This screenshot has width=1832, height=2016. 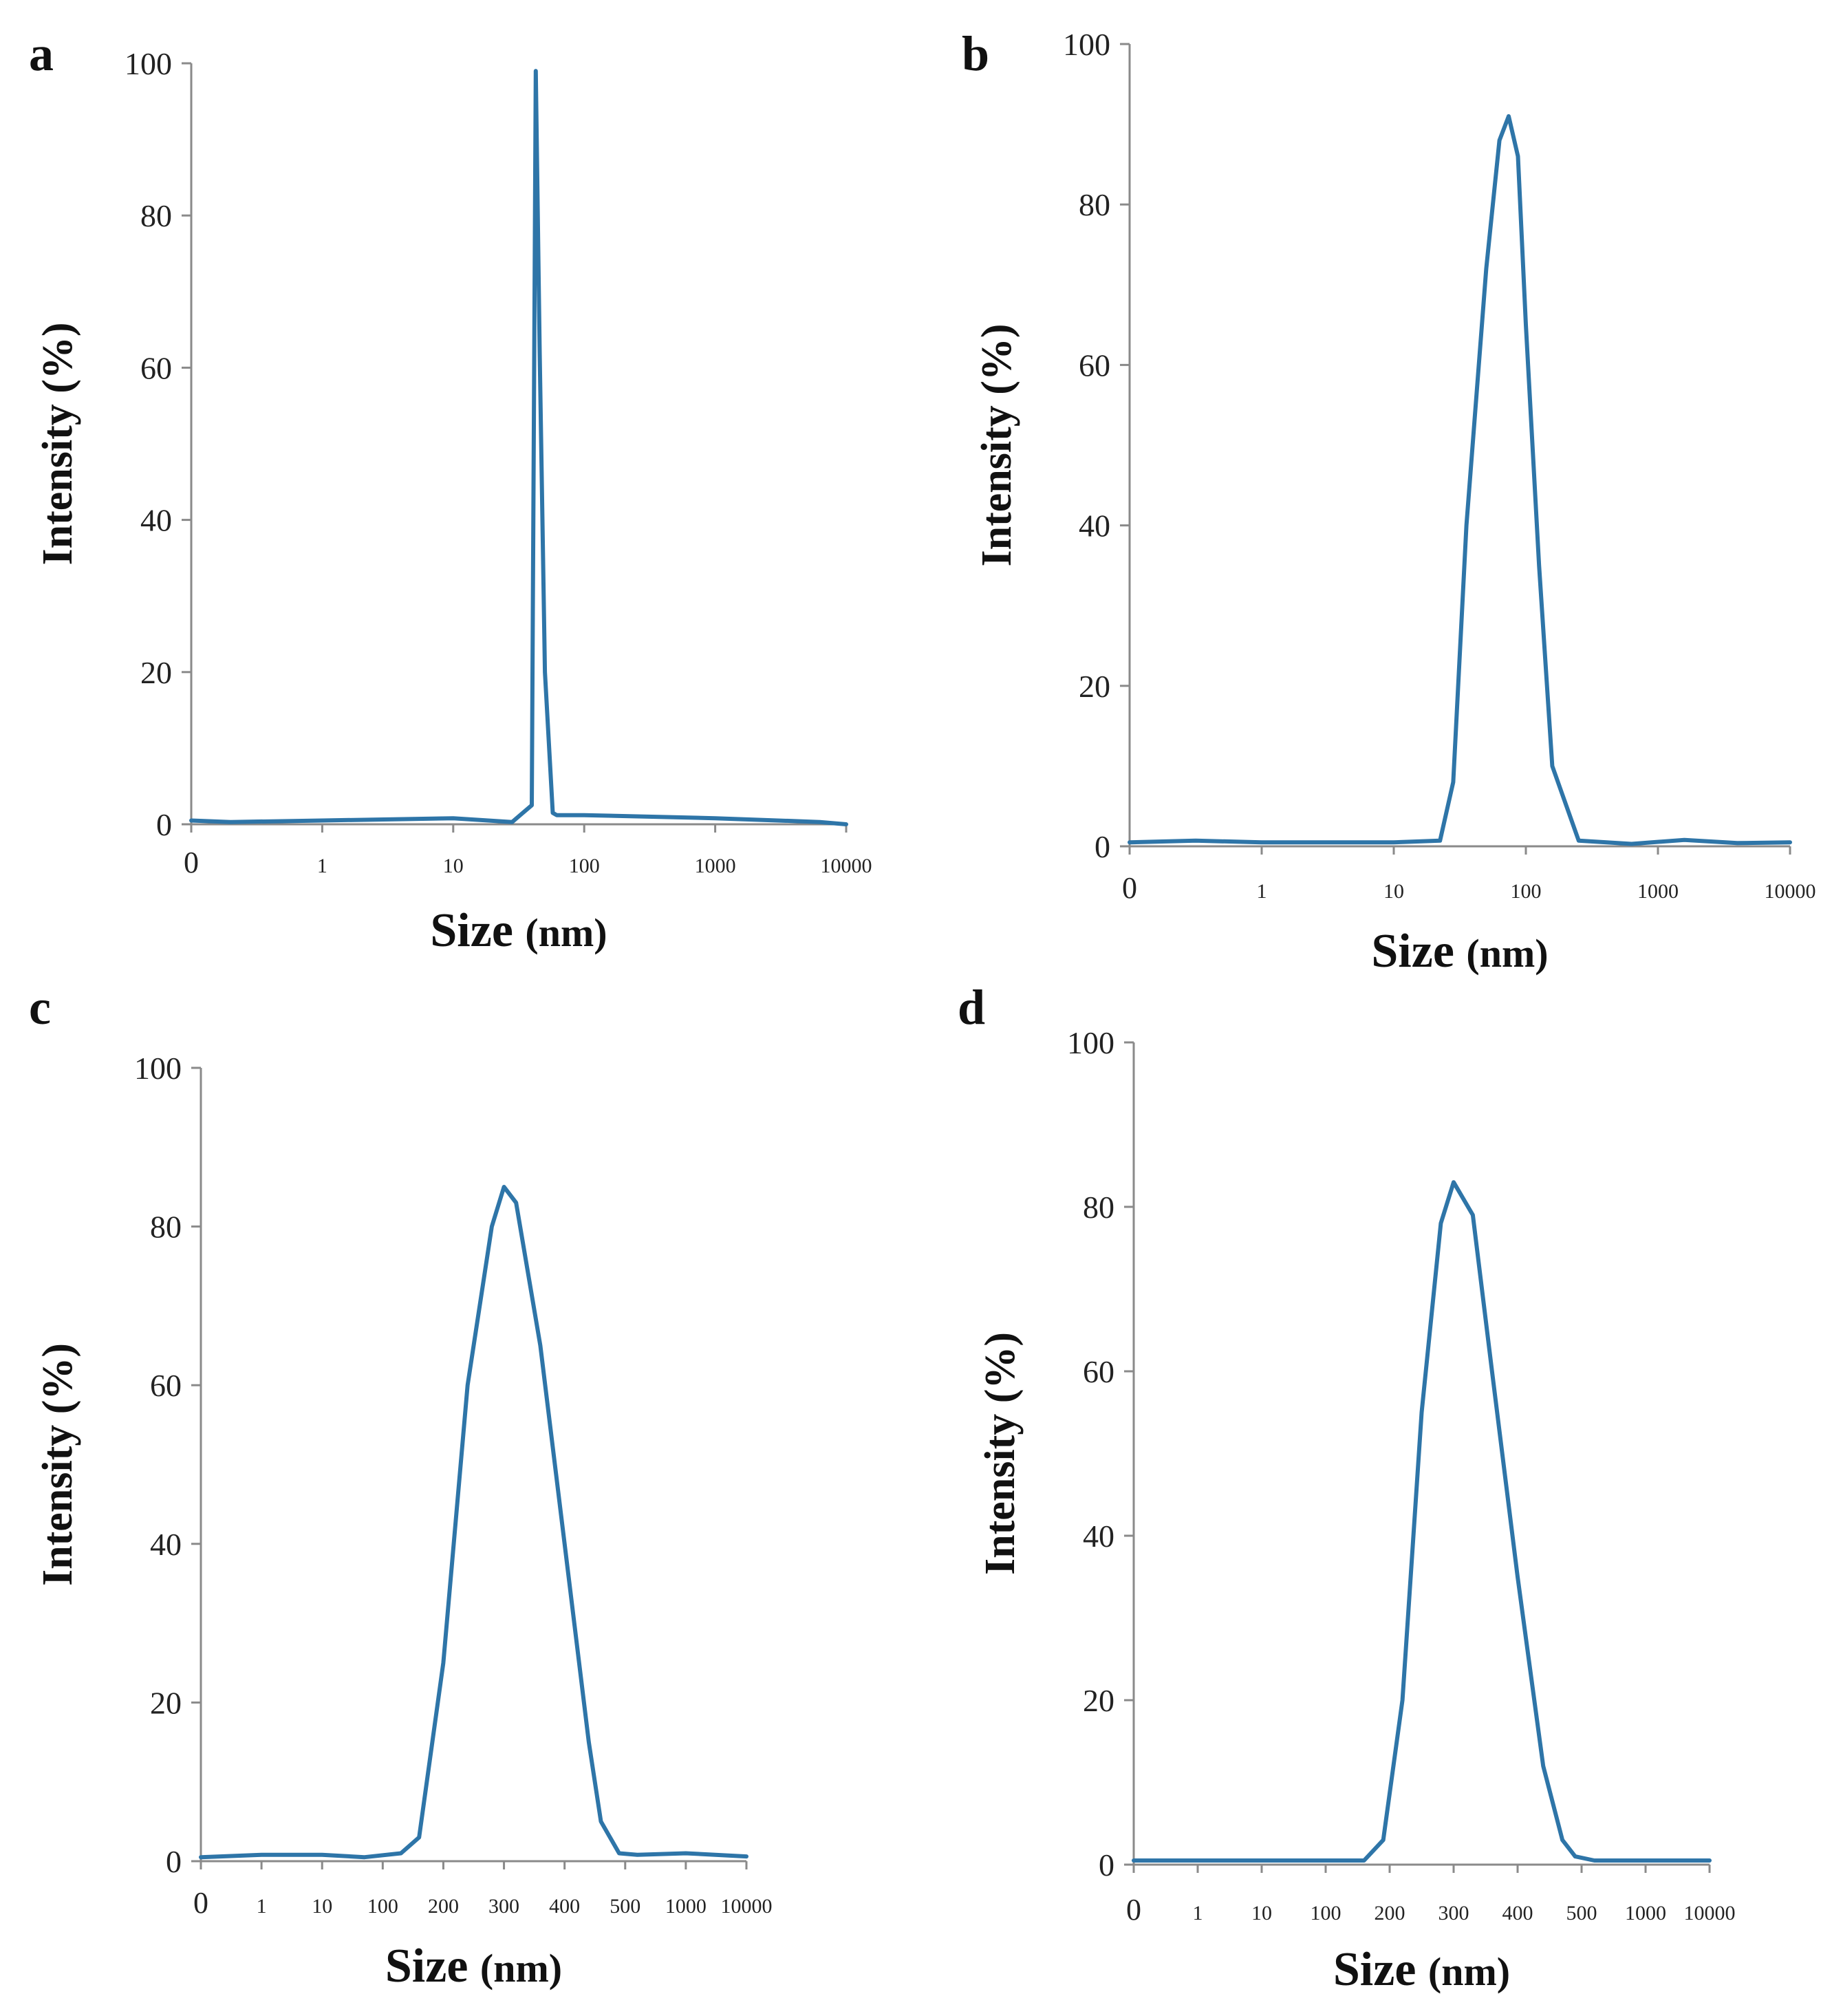 I want to click on panel-label-d: d, so click(x=971, y=1007).